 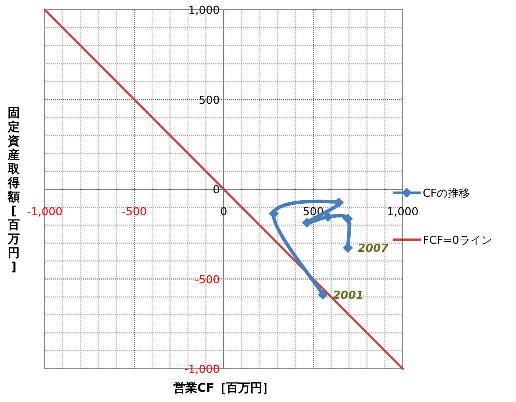 What do you see at coordinates (216, 190) in the screenshot?
I see `y-tick-label: 0` at bounding box center [216, 190].